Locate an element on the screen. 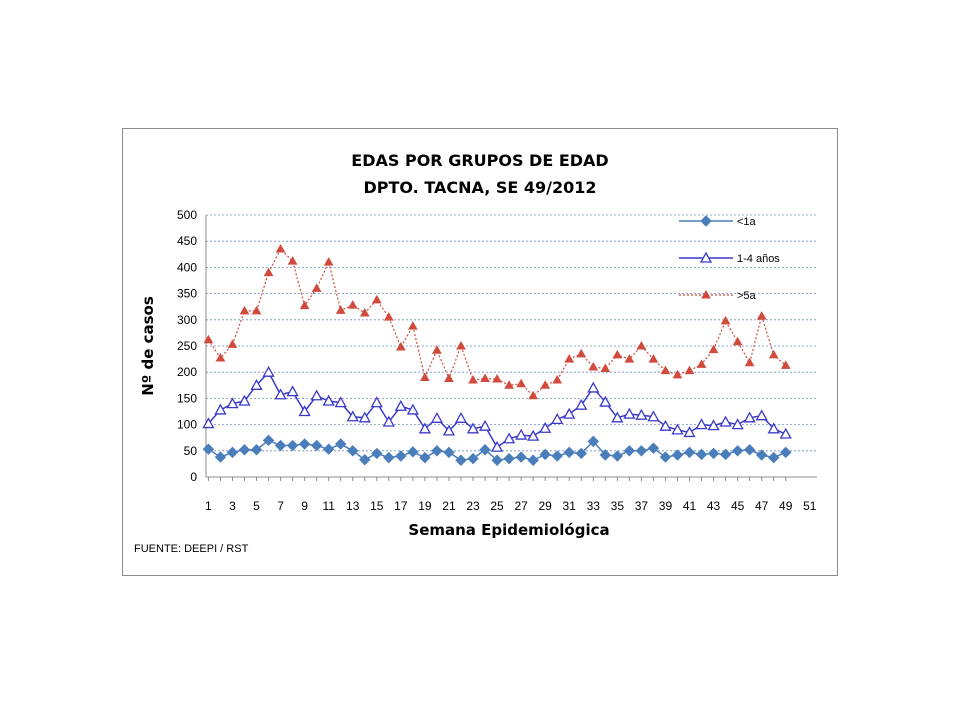 The height and width of the screenshot is (720, 960). series-line is located at coordinates (497, 409).